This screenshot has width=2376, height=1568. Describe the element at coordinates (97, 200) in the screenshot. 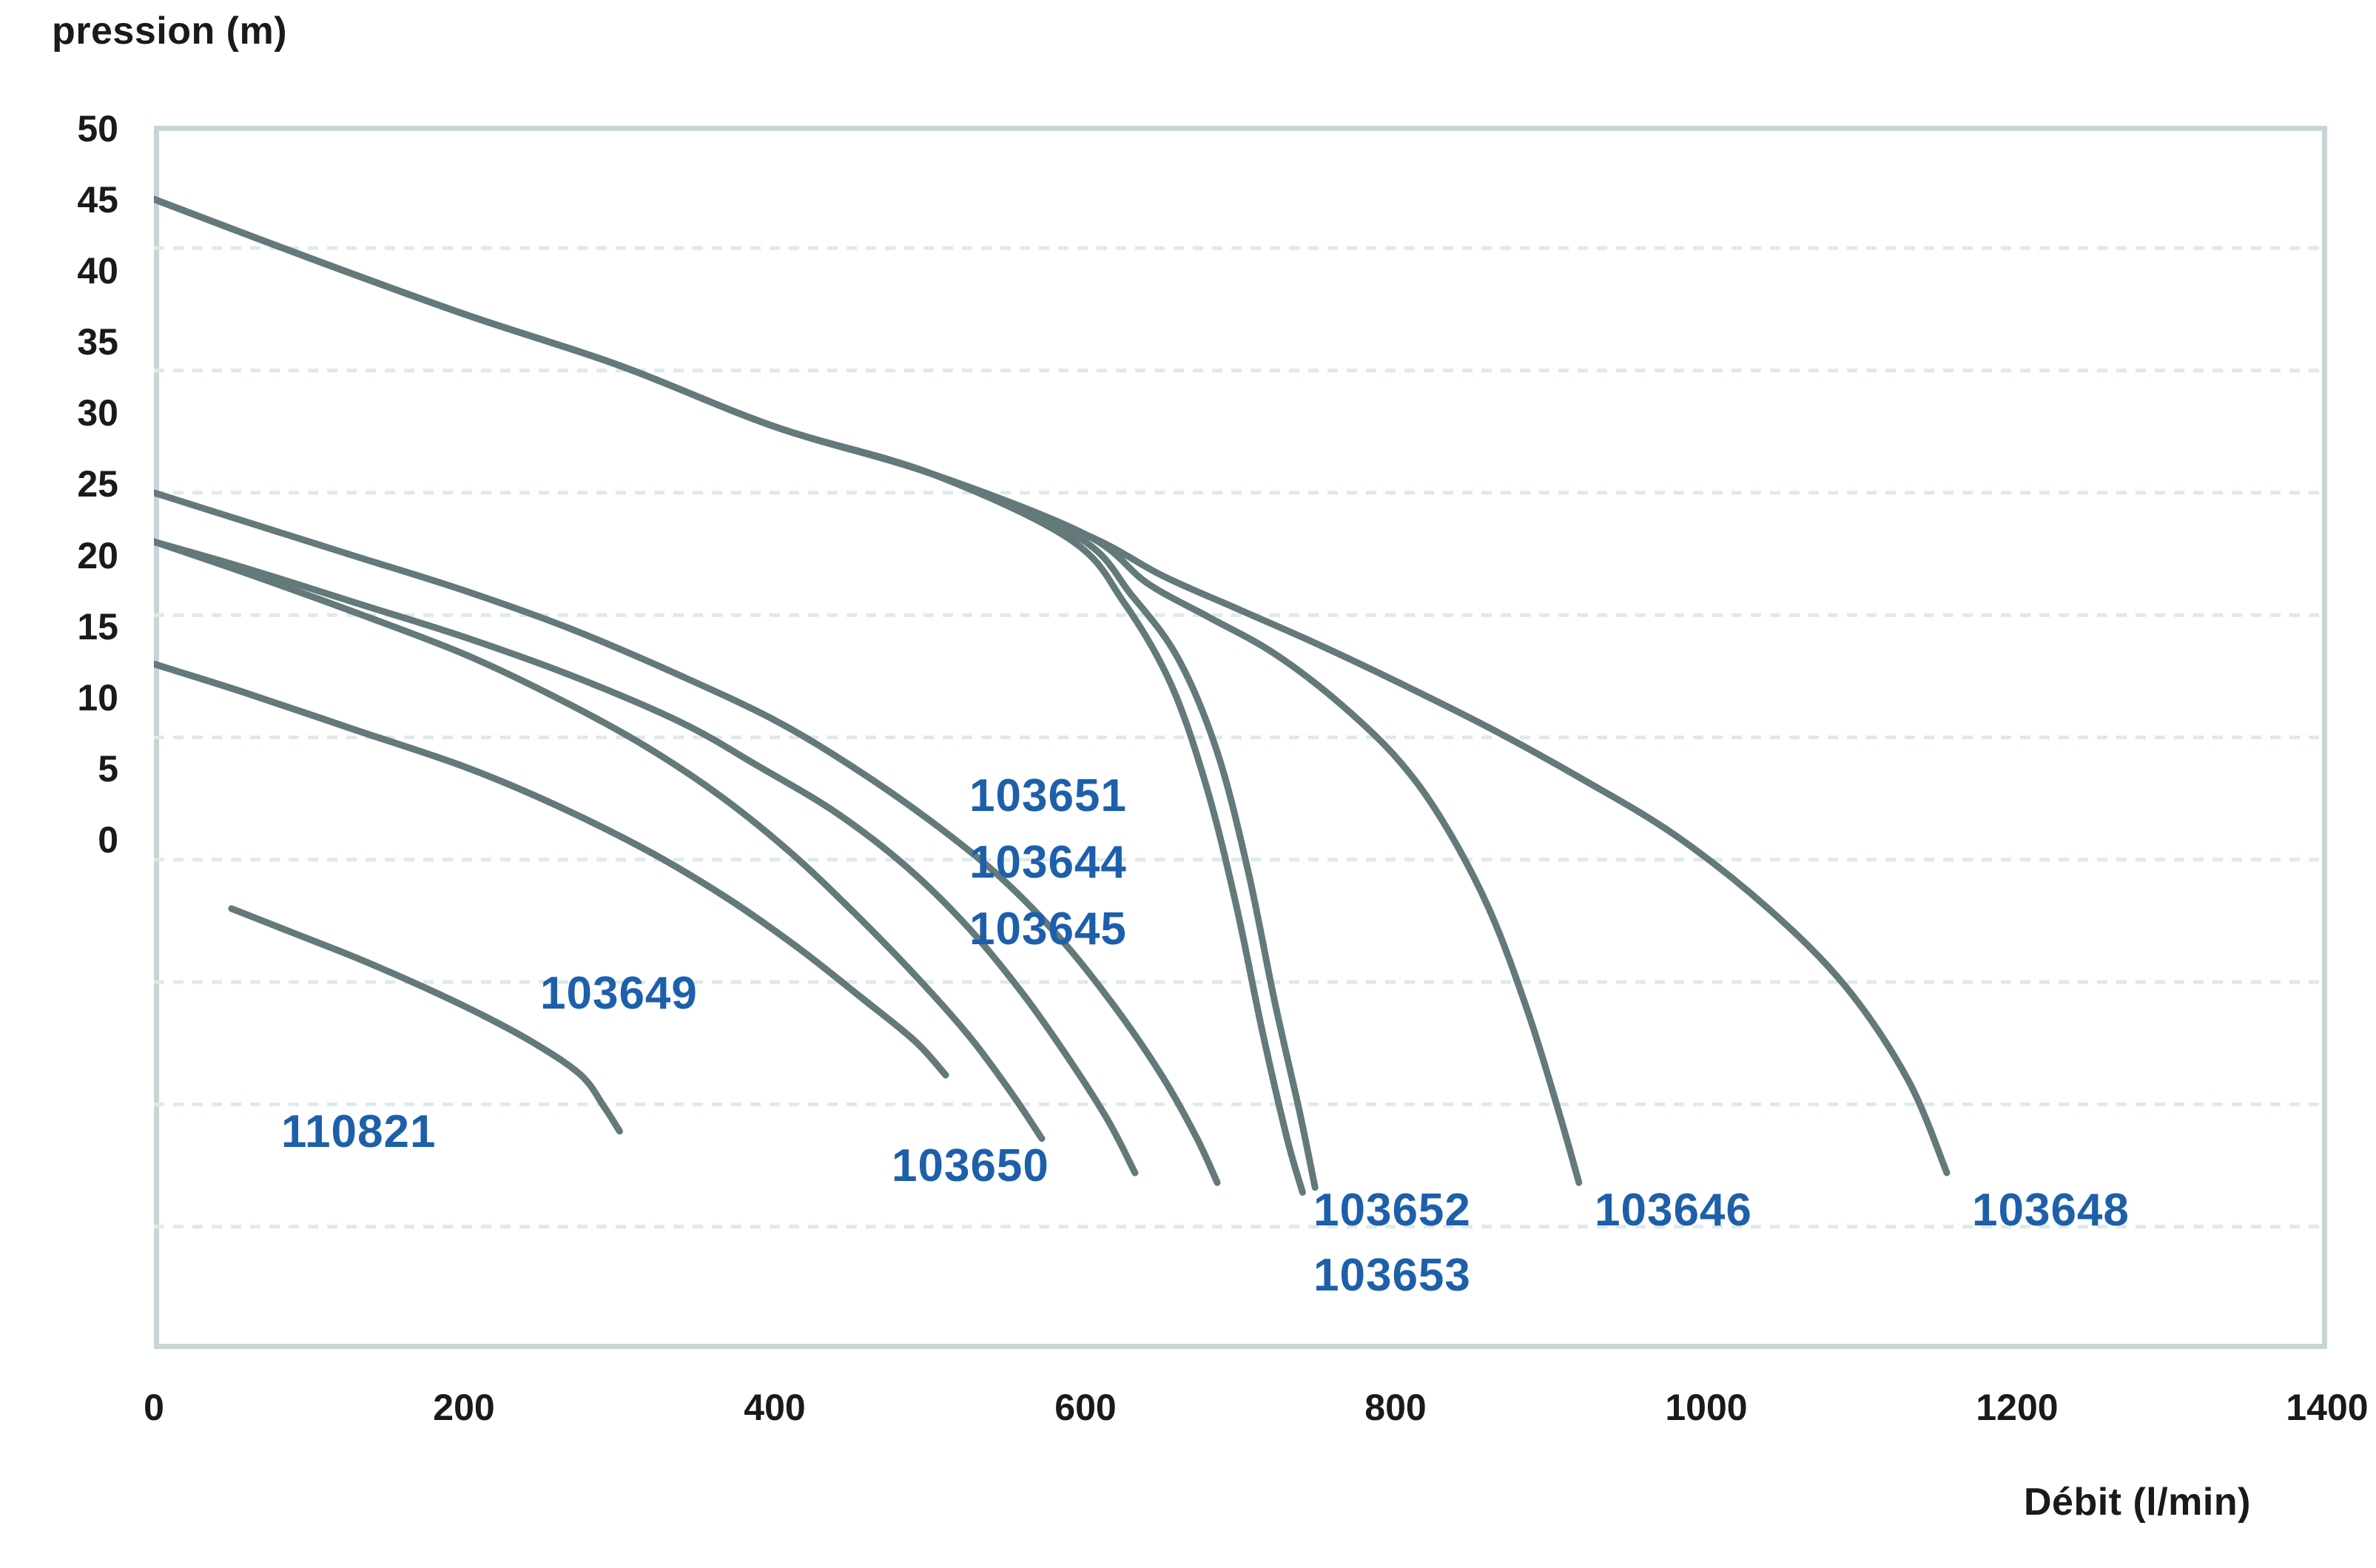

I see `y-tick-45: 45` at that location.